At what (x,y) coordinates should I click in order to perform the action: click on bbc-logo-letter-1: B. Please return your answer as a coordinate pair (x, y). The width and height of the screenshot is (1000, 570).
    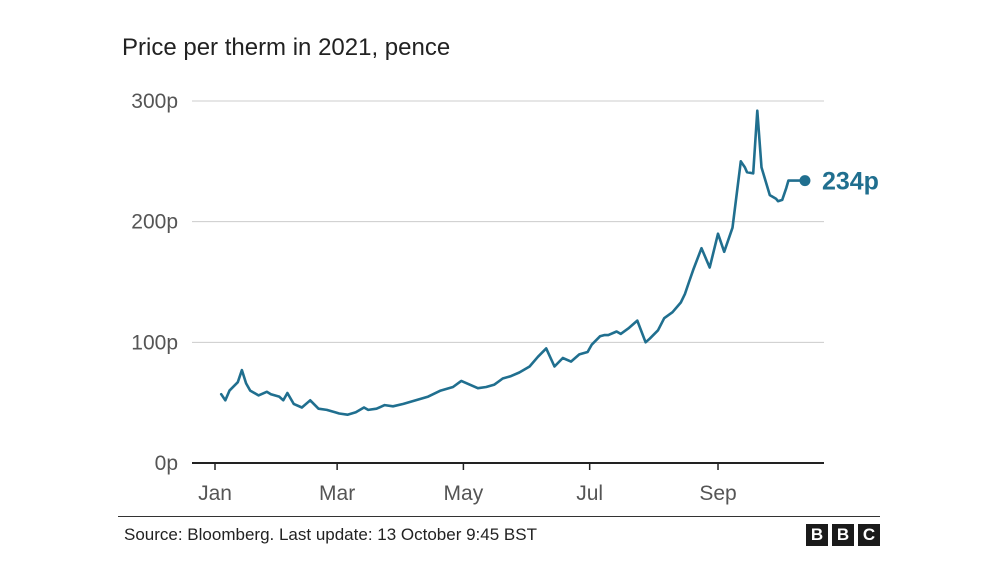
    Looking at the image, I should click on (817, 535).